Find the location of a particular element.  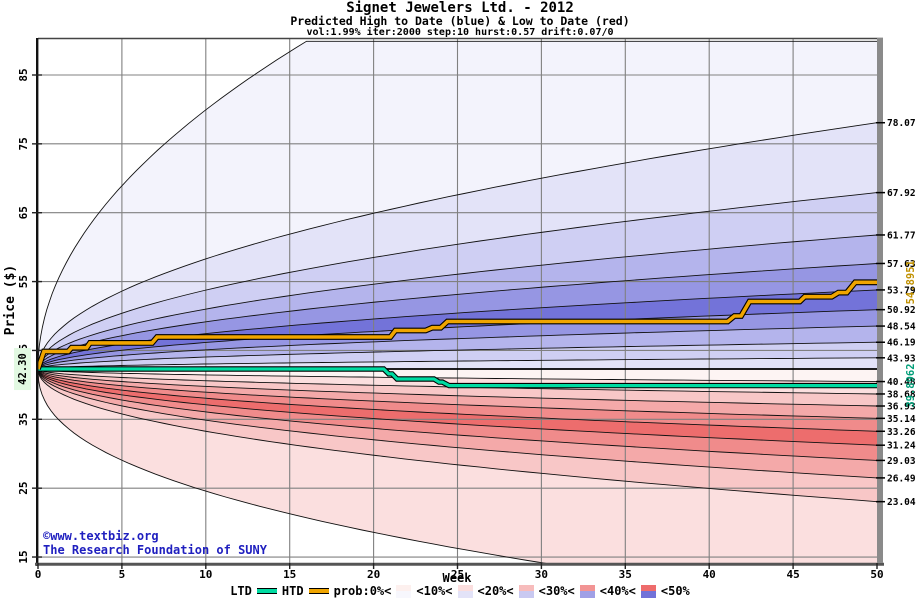

y-tick-label: 85 is located at coordinates (23, 74).